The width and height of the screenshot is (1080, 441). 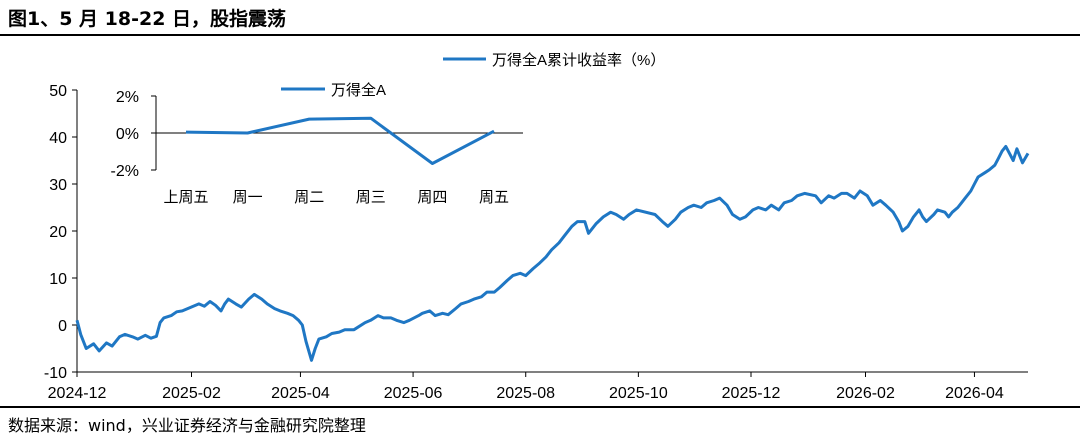 What do you see at coordinates (185, 197) in the screenshot?
I see `inset-x-tick-label: 上周五` at bounding box center [185, 197].